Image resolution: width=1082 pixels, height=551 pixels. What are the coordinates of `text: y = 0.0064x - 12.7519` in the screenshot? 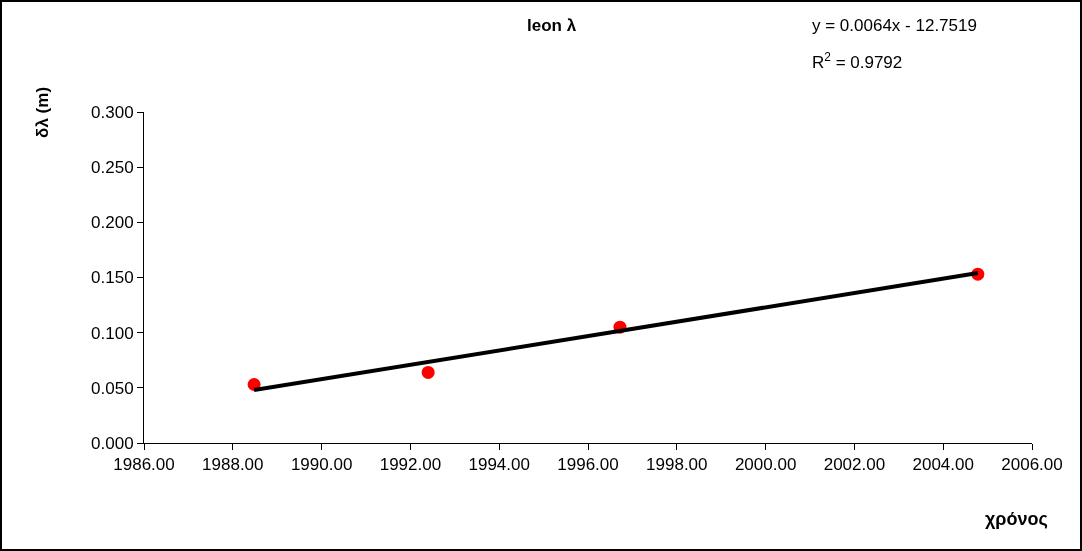 It's located at (894, 25).